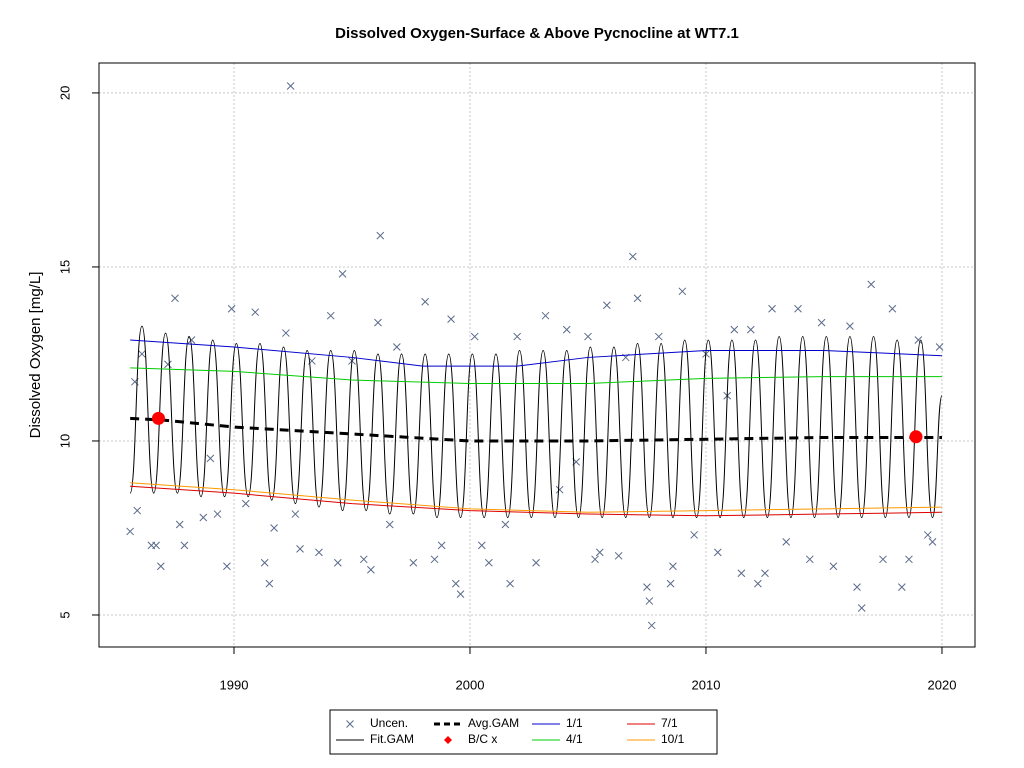 The image size is (1024, 768). Describe the element at coordinates (669, 723) in the screenshot. I see `legend-label: 7/1` at that location.